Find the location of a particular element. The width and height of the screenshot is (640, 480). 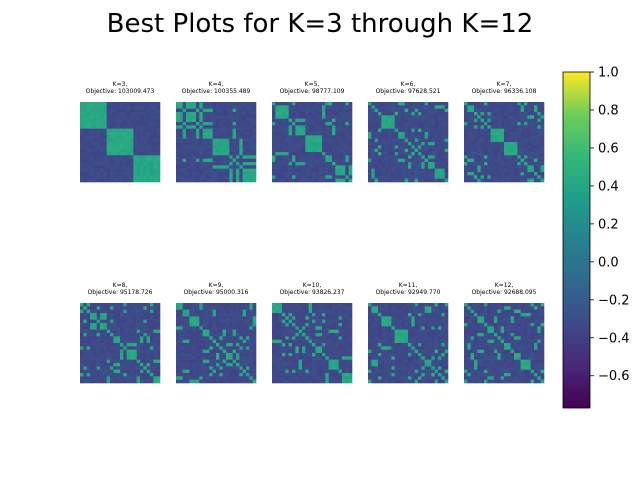

heatmap-panel: K=6,Objective: 97628.521 is located at coordinates (408, 132).